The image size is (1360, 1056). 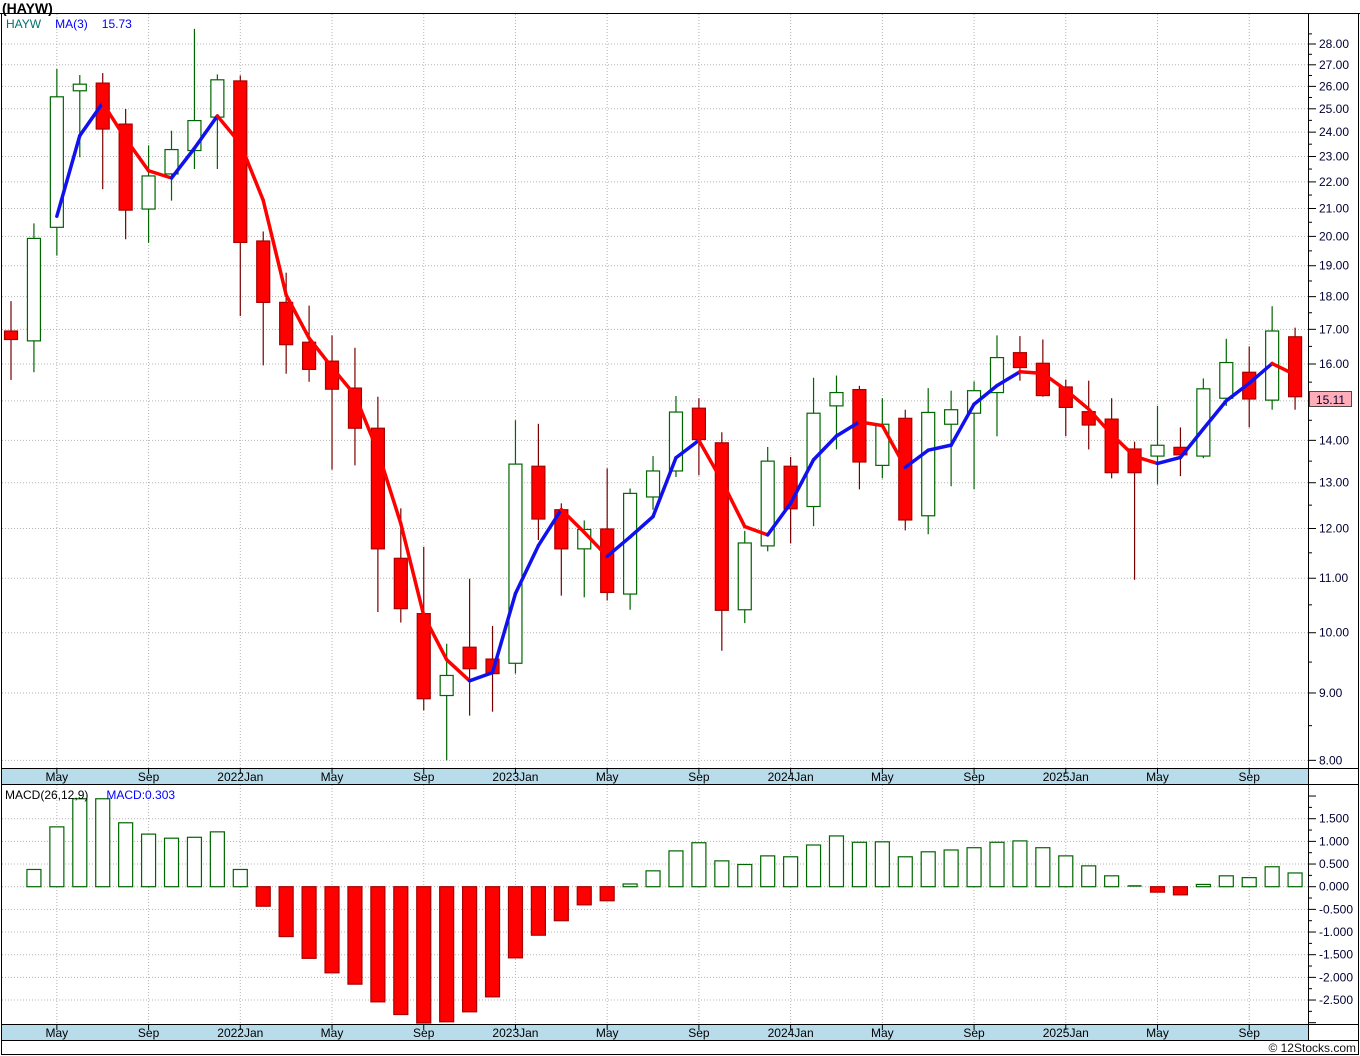 What do you see at coordinates (47, 795) in the screenshot?
I see `macd-name: MACD(26,12,9)` at bounding box center [47, 795].